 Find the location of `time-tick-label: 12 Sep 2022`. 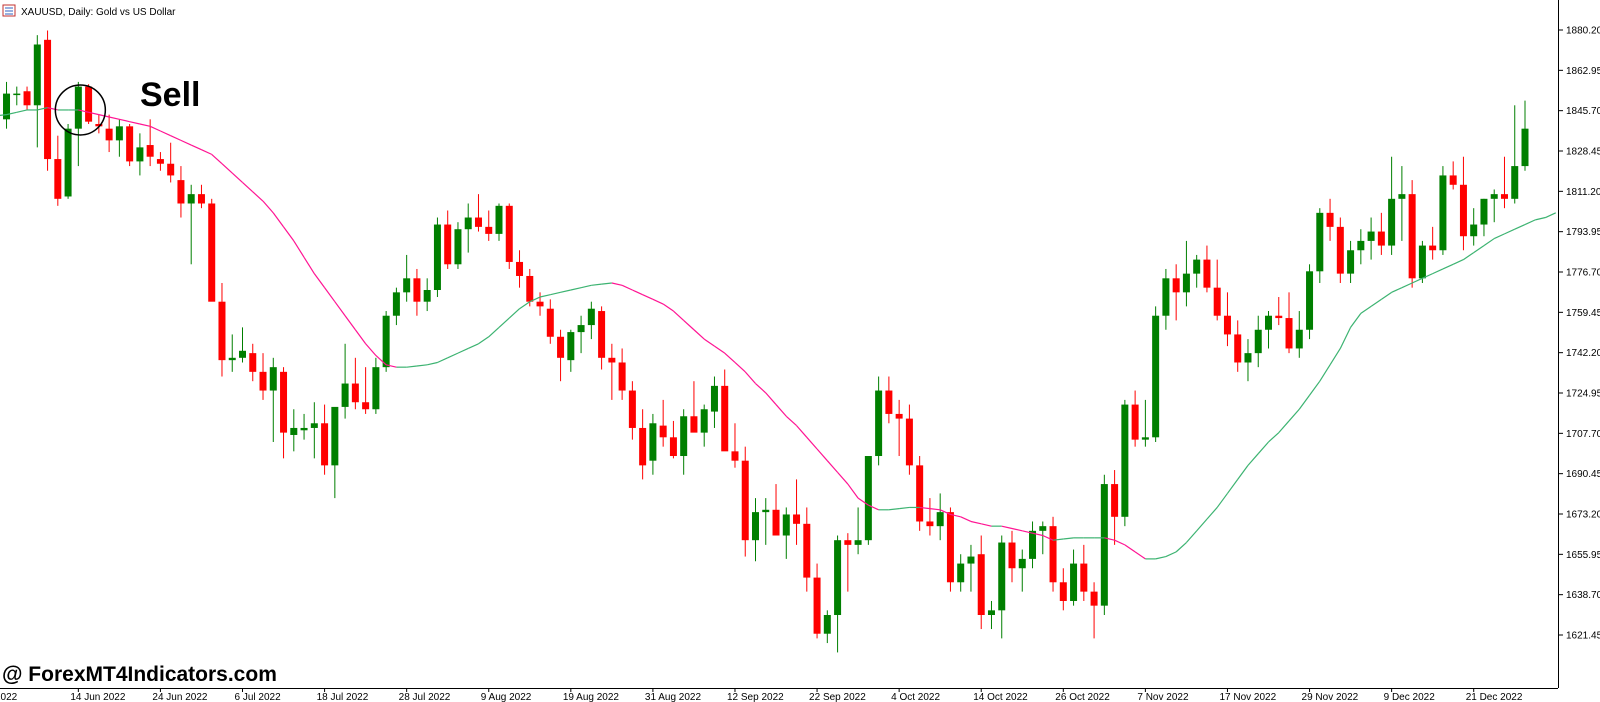

time-tick-label: 12 Sep 2022 is located at coordinates (755, 697).